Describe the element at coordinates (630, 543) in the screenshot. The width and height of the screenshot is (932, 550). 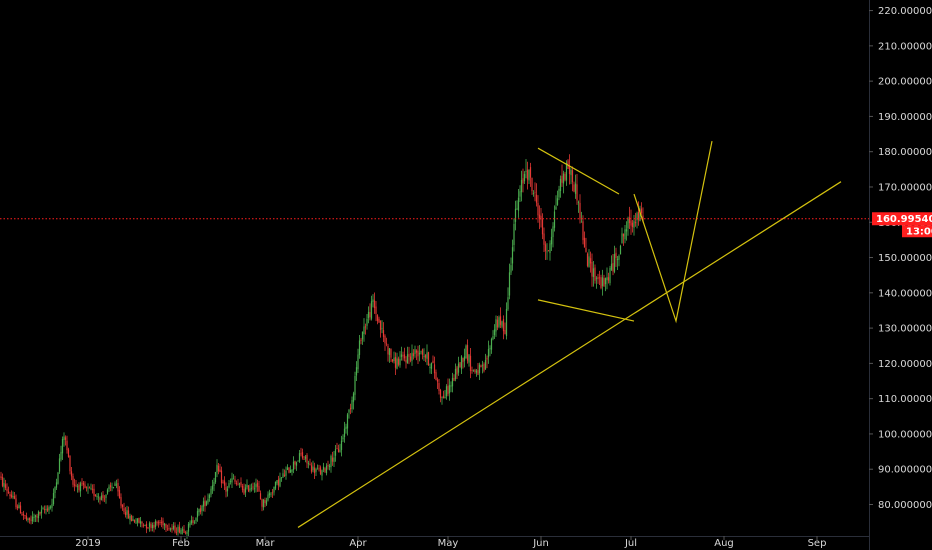
I see `x-tick-label: Jul` at that location.